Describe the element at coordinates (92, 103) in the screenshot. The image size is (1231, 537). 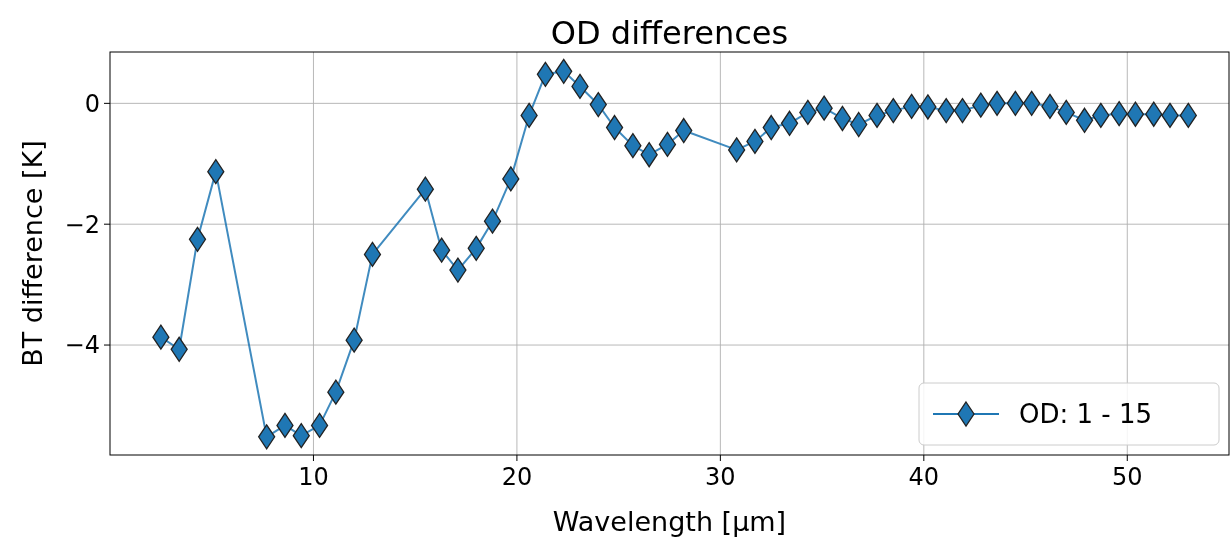
I see `y-tick-label: 0` at that location.